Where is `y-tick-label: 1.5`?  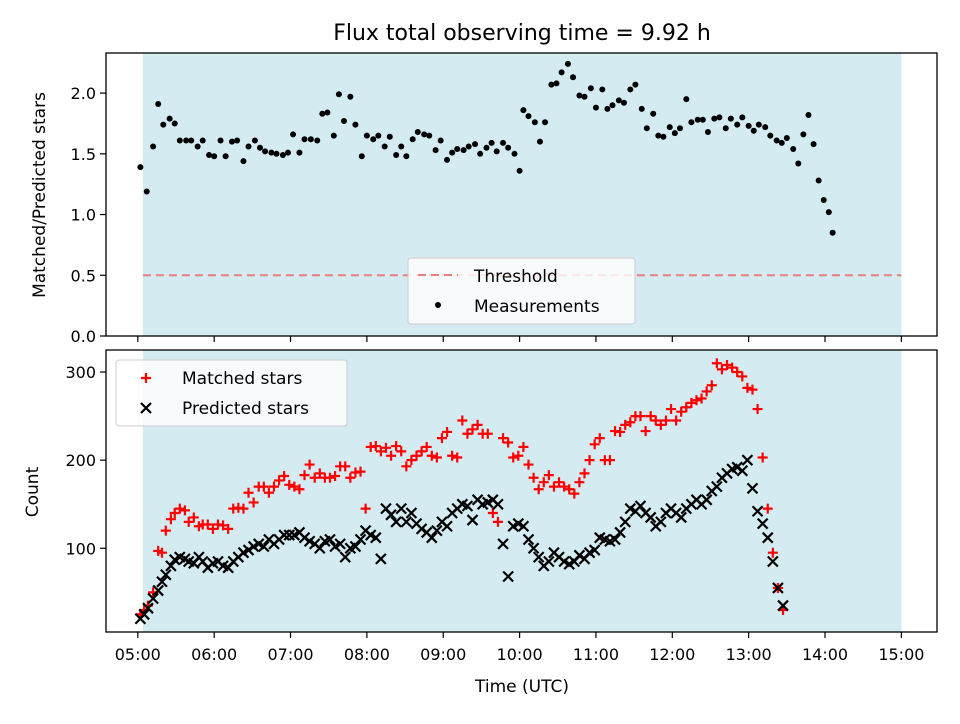 y-tick-label: 1.5 is located at coordinates (83, 154).